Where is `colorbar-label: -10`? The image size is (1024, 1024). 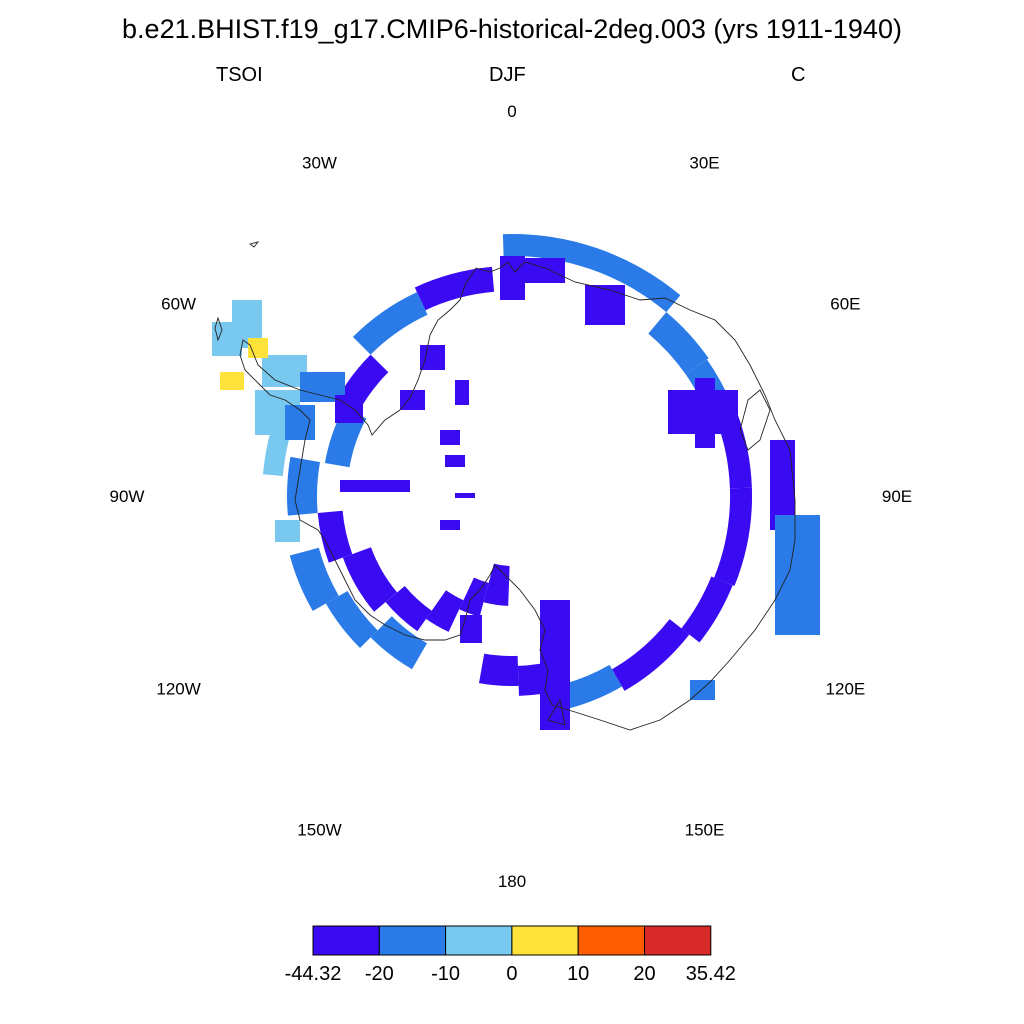 colorbar-label: -10 is located at coordinates (445, 974).